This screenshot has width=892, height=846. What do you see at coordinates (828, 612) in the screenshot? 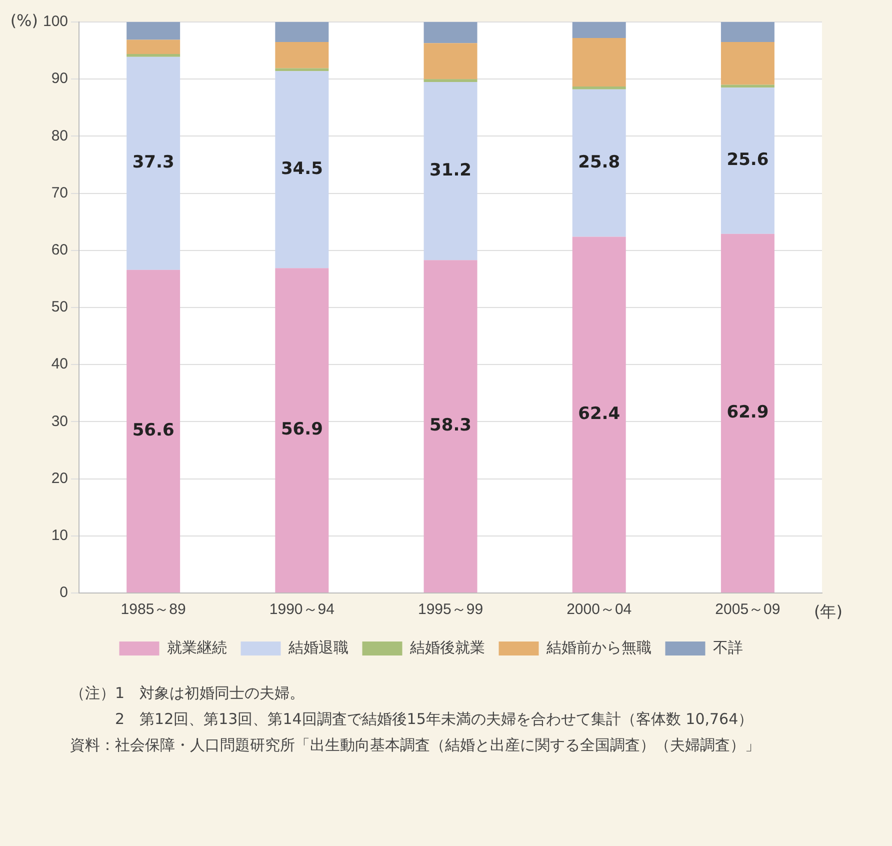
I see `x-axis-title: (年)` at bounding box center [828, 612].